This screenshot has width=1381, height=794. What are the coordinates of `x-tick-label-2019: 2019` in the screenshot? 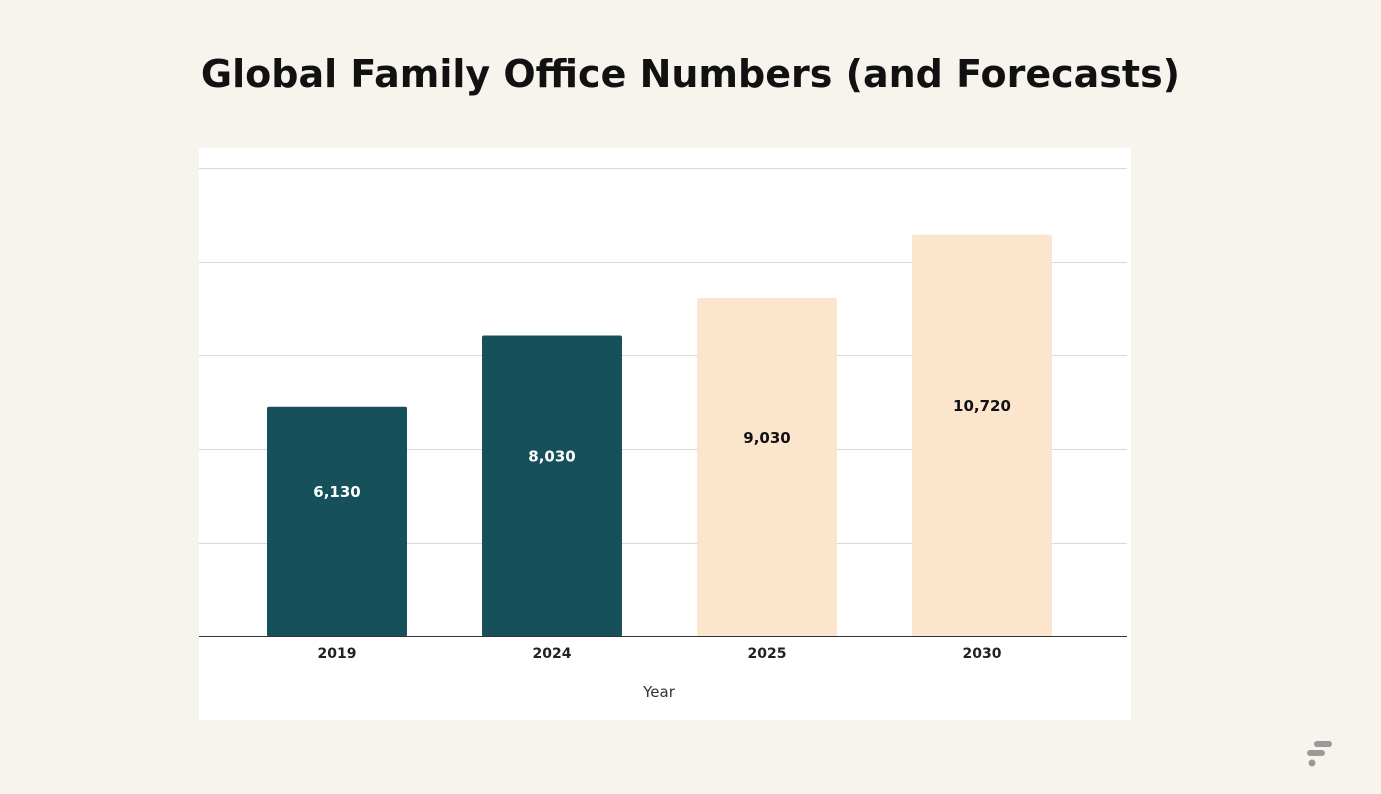 It's located at (337, 654).